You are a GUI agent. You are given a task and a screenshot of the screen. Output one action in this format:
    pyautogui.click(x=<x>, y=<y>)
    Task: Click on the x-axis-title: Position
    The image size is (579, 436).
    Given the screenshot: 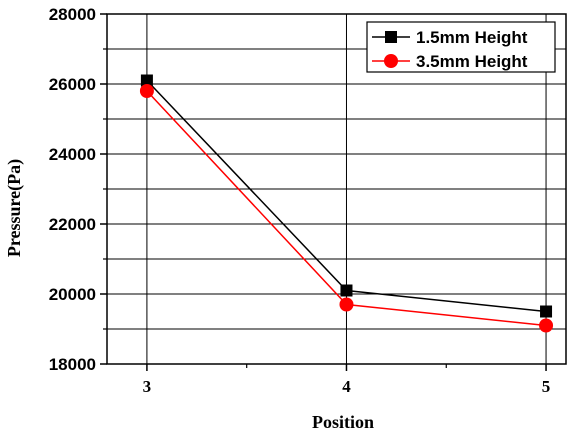 What is the action you would take?
    pyautogui.click(x=343, y=422)
    